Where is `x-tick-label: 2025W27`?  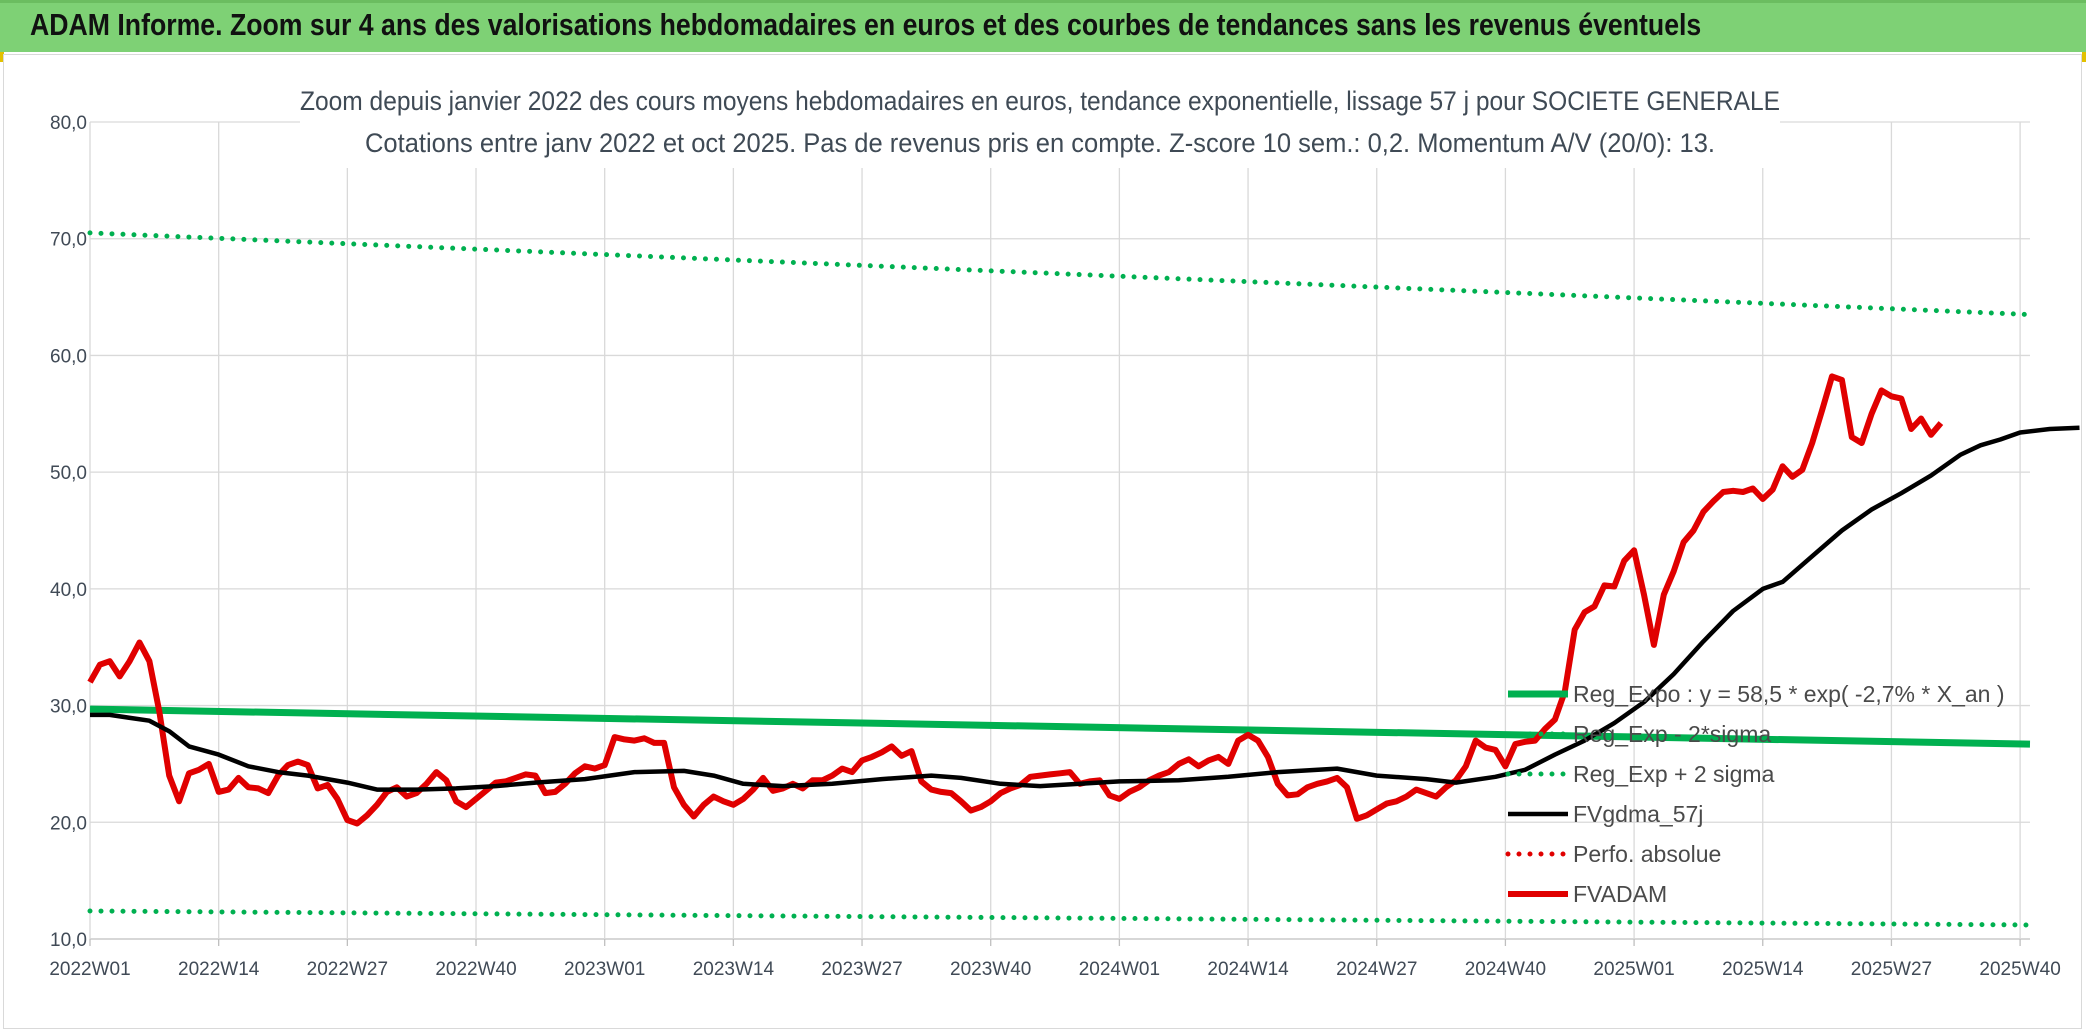
x-tick-label: 2025W27 is located at coordinates (1891, 969).